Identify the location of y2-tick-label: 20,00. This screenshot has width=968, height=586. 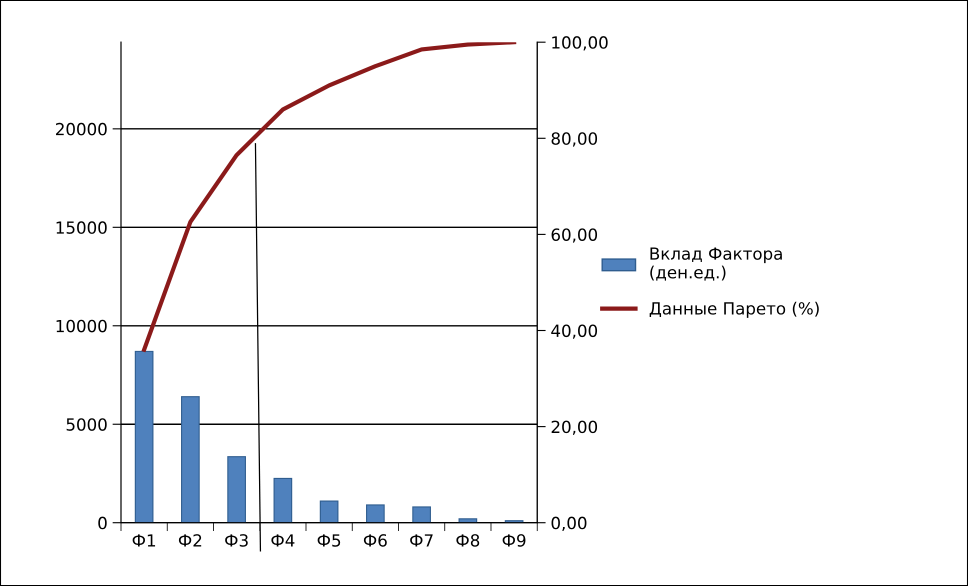
(575, 427).